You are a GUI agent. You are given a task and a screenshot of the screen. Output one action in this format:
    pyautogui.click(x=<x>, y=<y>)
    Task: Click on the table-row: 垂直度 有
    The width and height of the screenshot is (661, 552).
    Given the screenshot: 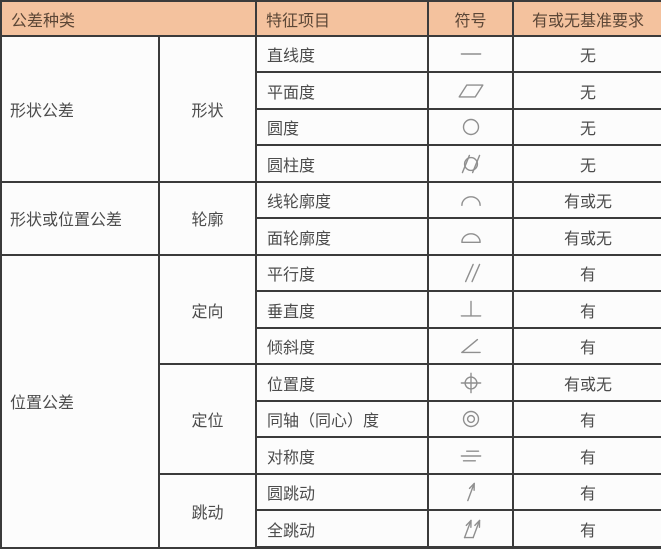 What is the action you would take?
    pyautogui.click(x=331, y=309)
    